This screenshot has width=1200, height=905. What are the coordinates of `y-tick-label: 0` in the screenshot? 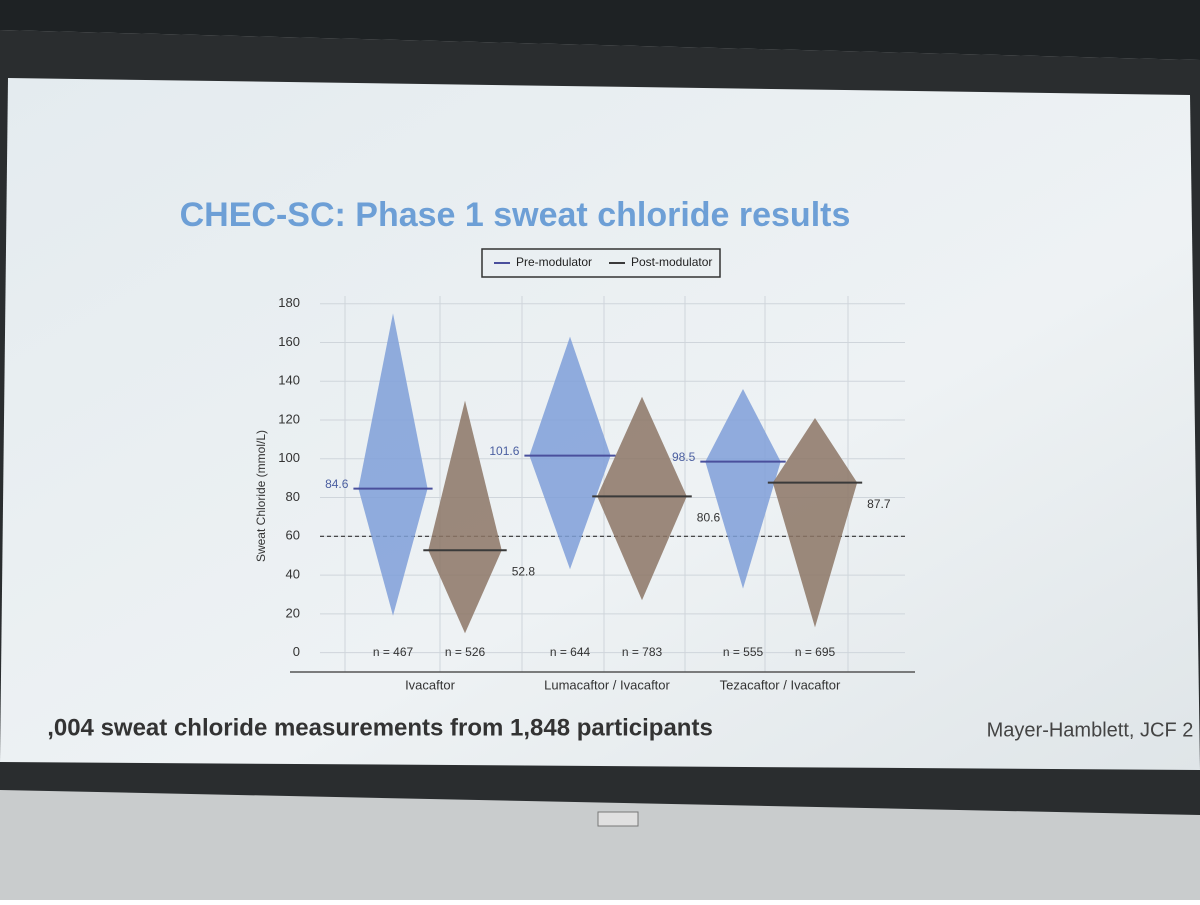 It's located at (296, 651).